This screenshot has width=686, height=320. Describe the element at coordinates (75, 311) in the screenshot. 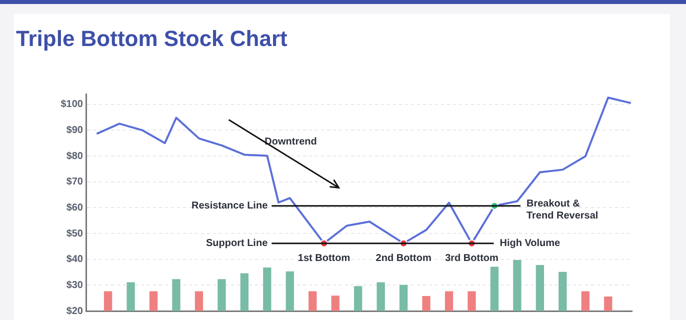

I see `y-tick-label: $20` at that location.